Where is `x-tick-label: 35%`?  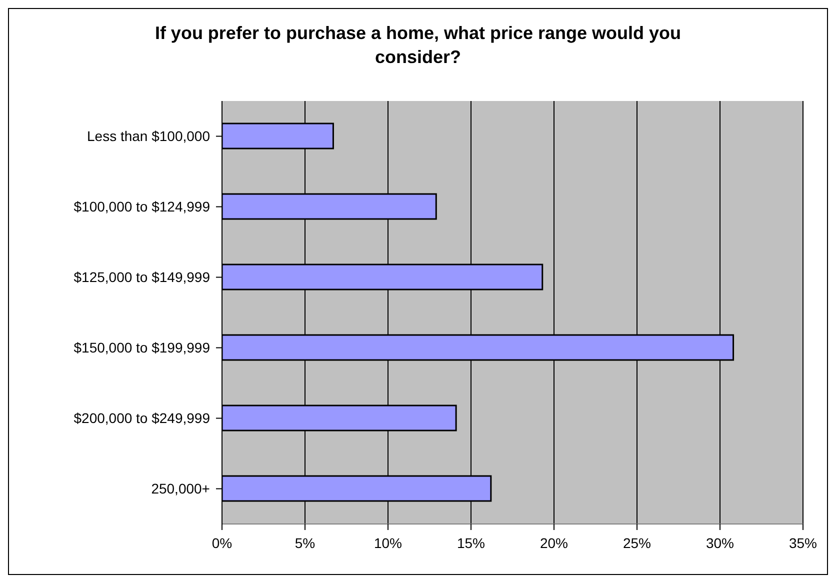 x-tick-label: 35% is located at coordinates (803, 542).